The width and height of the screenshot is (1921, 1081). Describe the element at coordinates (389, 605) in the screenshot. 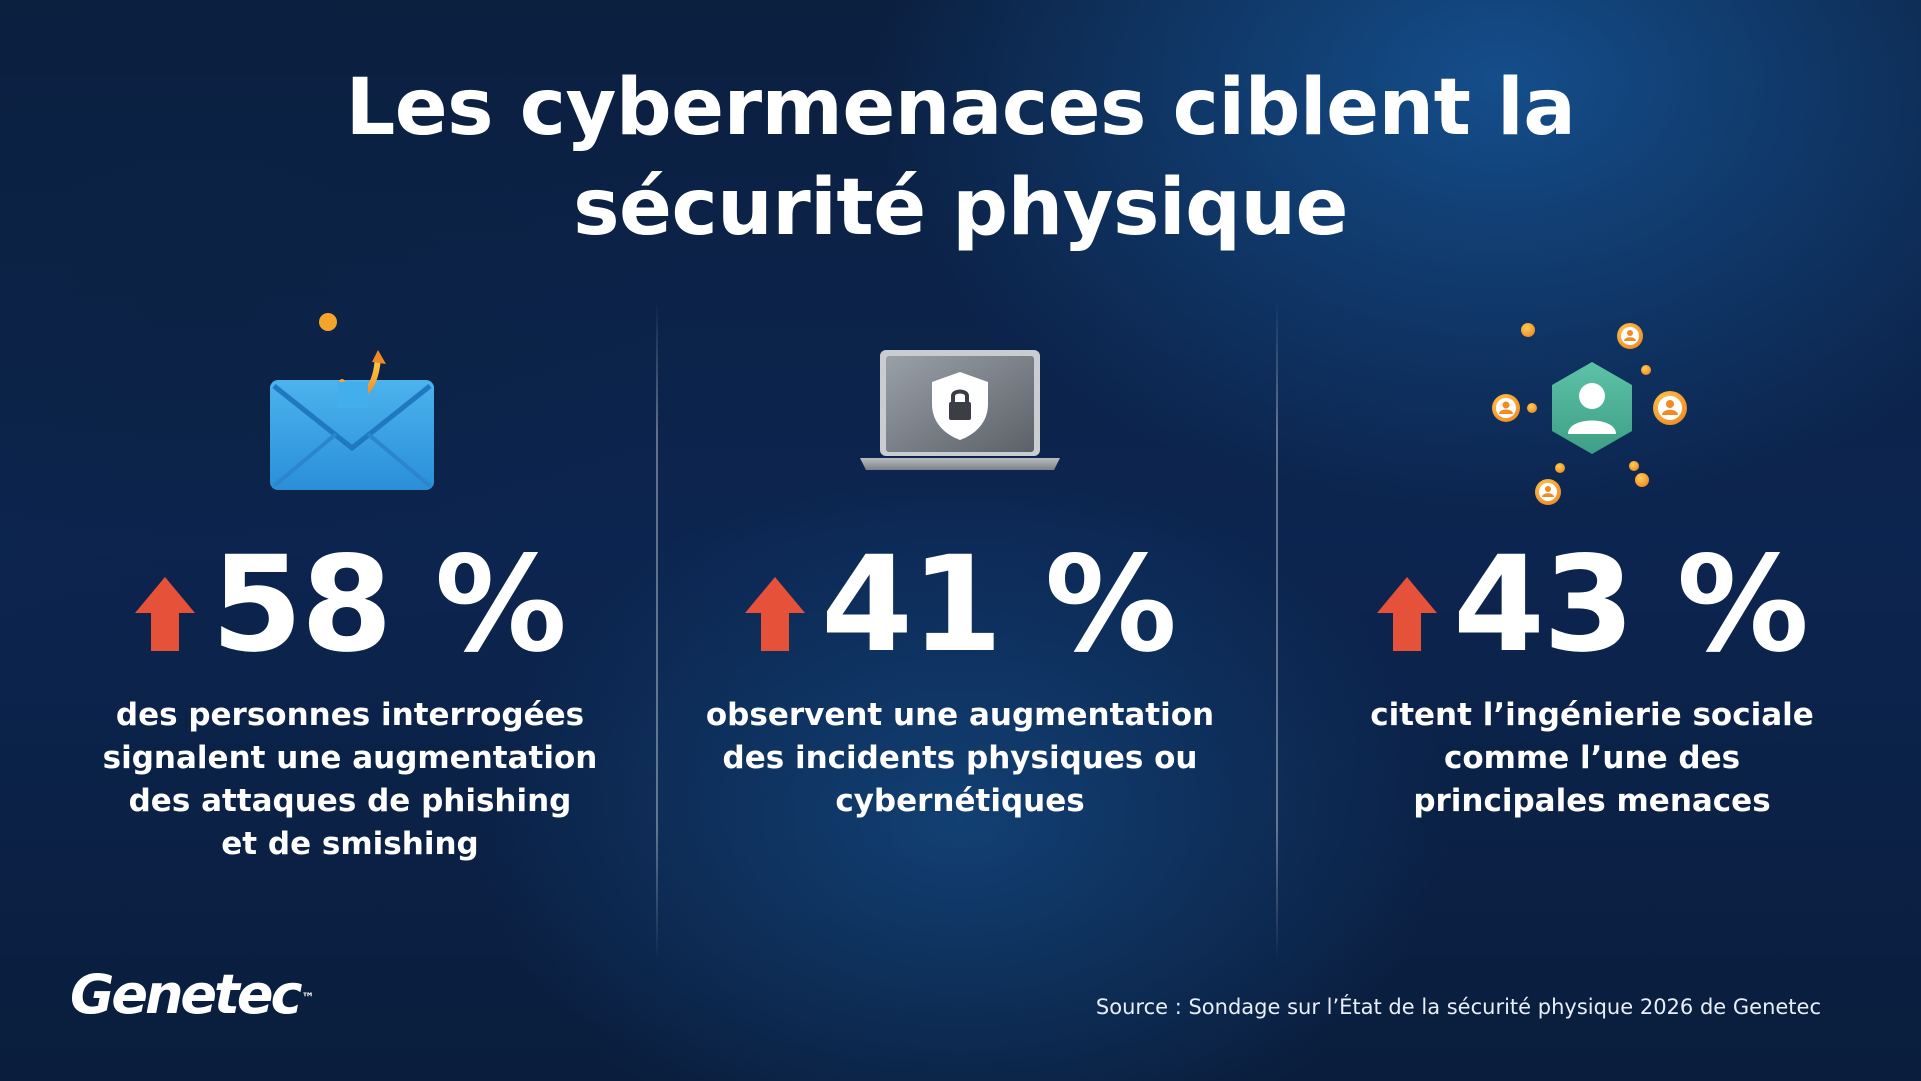

I see `stat-percentage: 58 %` at that location.